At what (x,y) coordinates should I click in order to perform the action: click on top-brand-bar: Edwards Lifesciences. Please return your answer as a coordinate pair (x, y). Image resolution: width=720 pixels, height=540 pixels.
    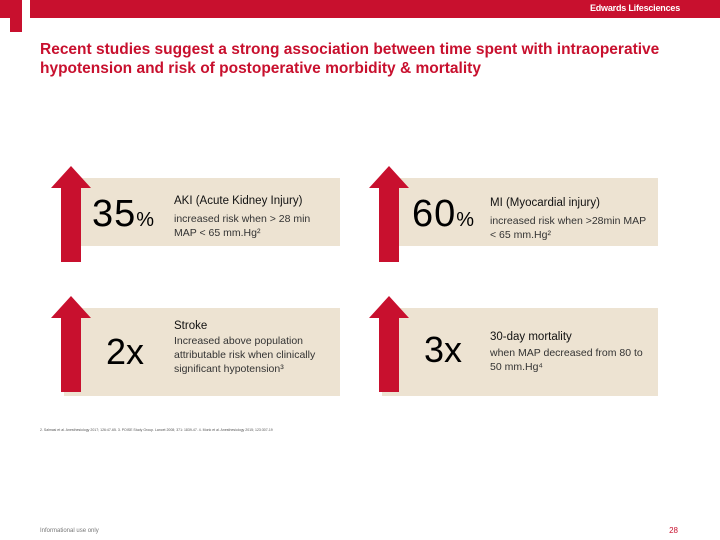
    Looking at the image, I should click on (375, 9).